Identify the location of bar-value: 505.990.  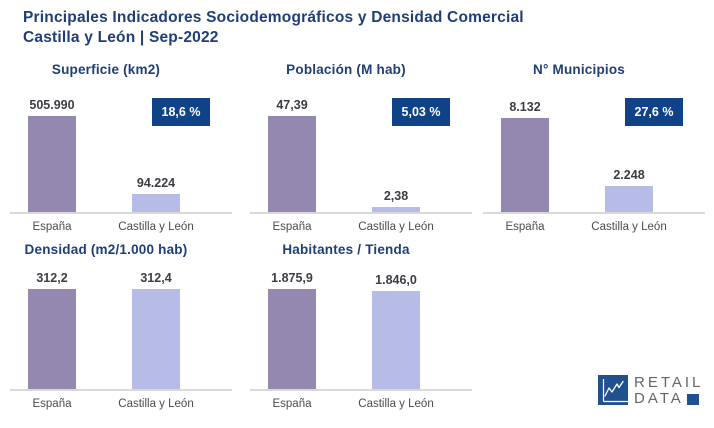
(52, 105).